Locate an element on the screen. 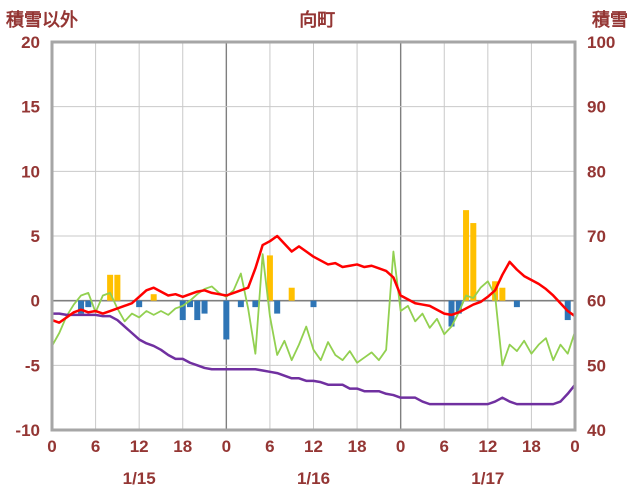 The width and height of the screenshot is (636, 501). right-axis-title: 積雪 is located at coordinates (610, 20).